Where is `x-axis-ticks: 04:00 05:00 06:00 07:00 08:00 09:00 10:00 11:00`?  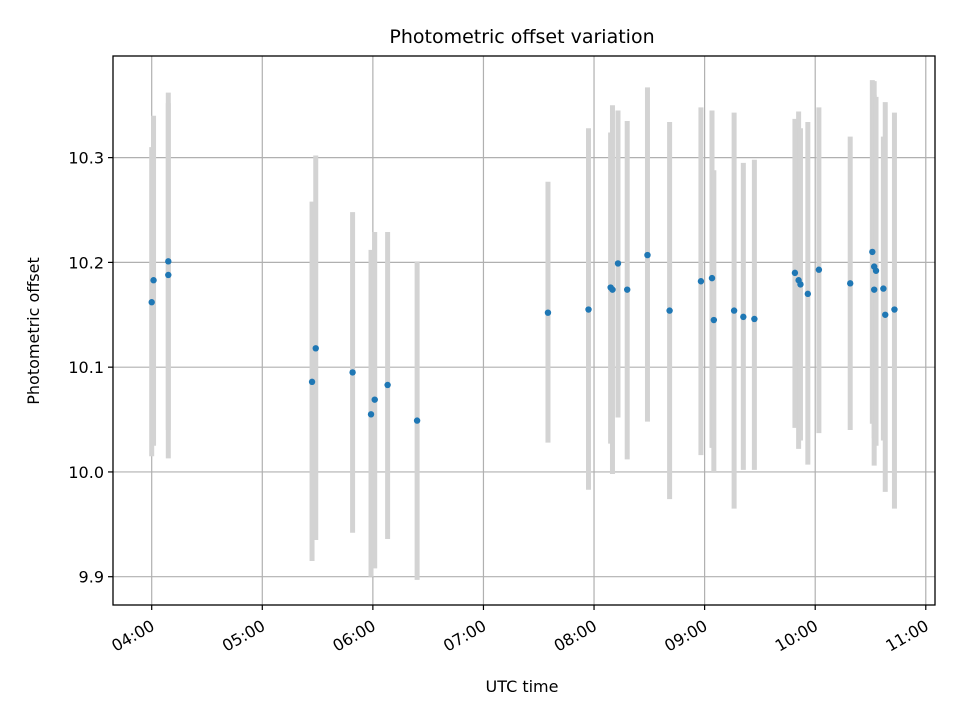
x-axis-ticks: 04:00 05:00 06:00 07:00 08:00 09:00 10:00 11:00 is located at coordinates (520, 630).